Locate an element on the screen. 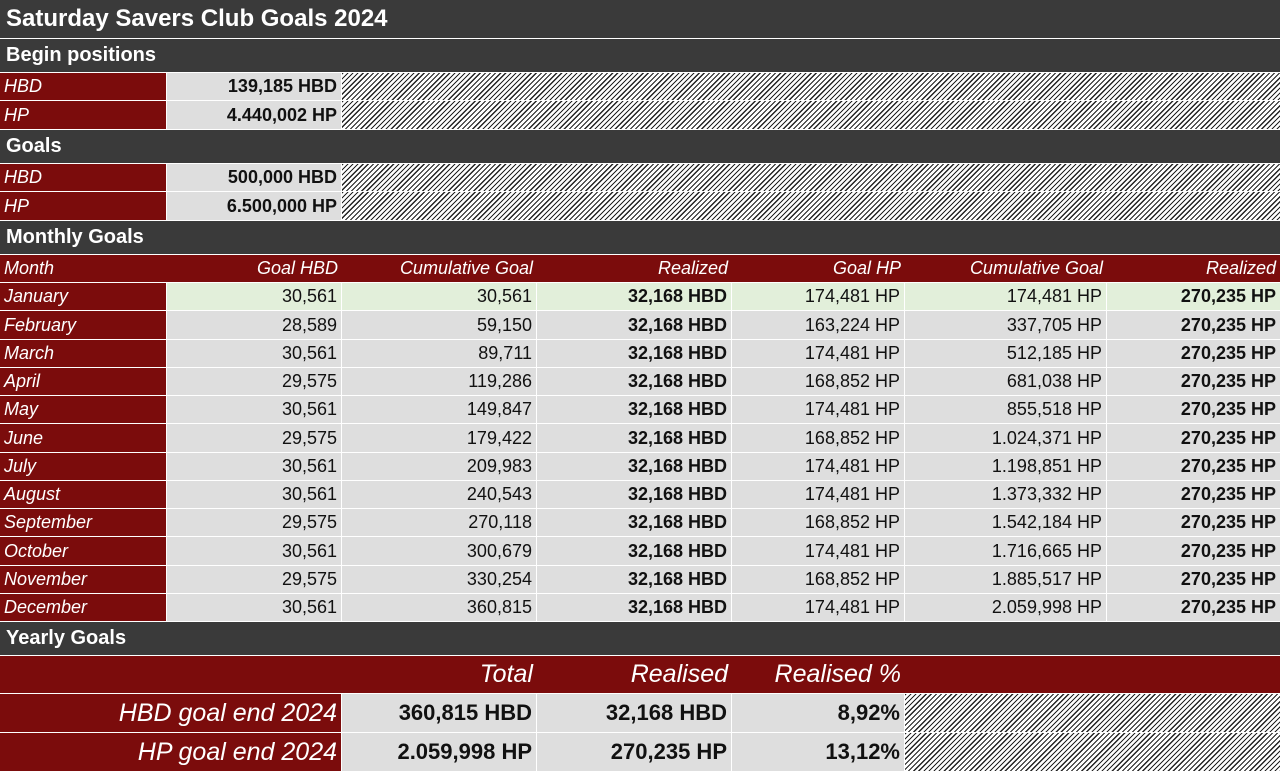 Image resolution: width=1280 pixels, height=771 pixels. col-header-realized-hbd: Realized is located at coordinates (634, 268).